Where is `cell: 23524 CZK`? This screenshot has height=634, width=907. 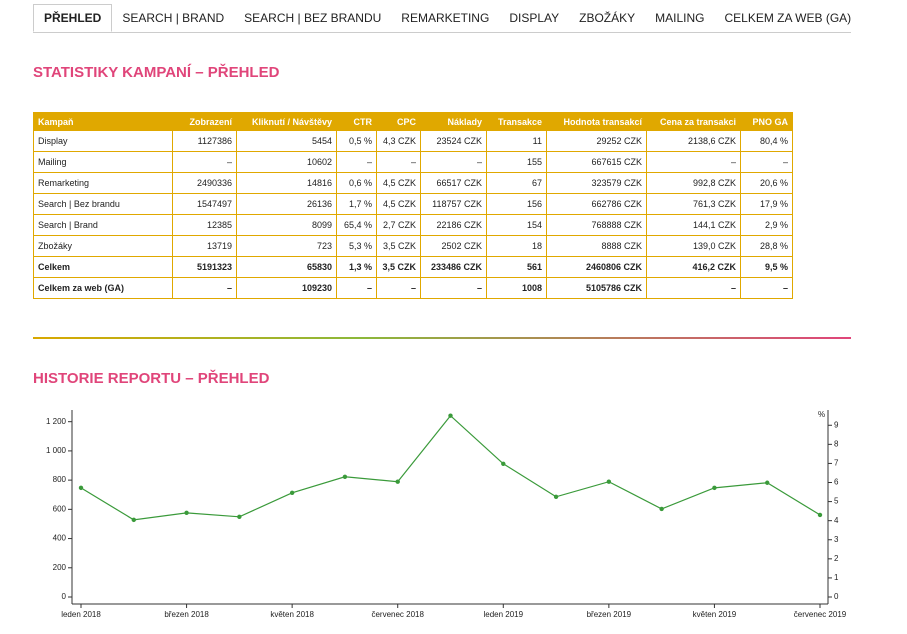
cell: 23524 CZK is located at coordinates (453, 141).